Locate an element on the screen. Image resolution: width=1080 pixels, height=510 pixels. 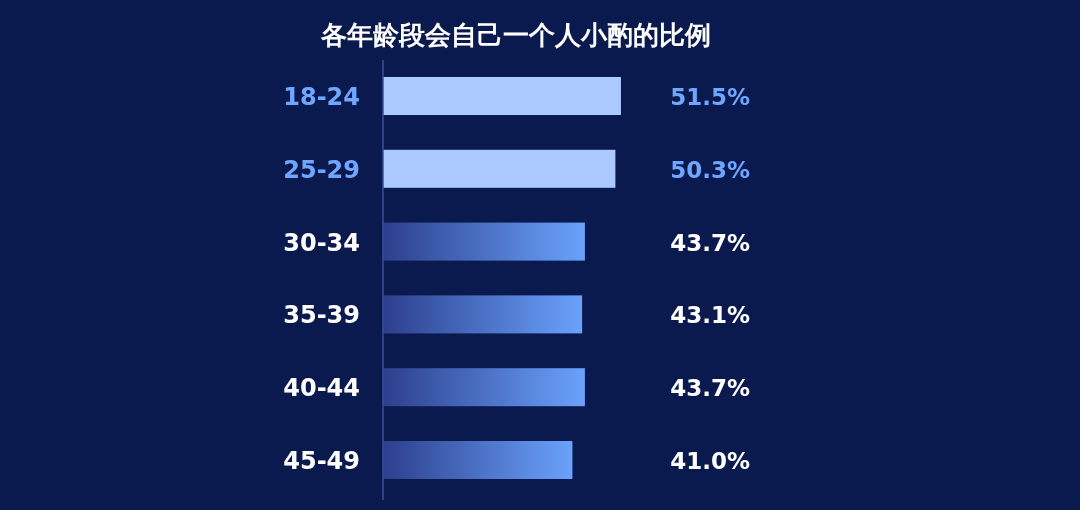
y-tick-label: 40-44 is located at coordinates (321, 388).